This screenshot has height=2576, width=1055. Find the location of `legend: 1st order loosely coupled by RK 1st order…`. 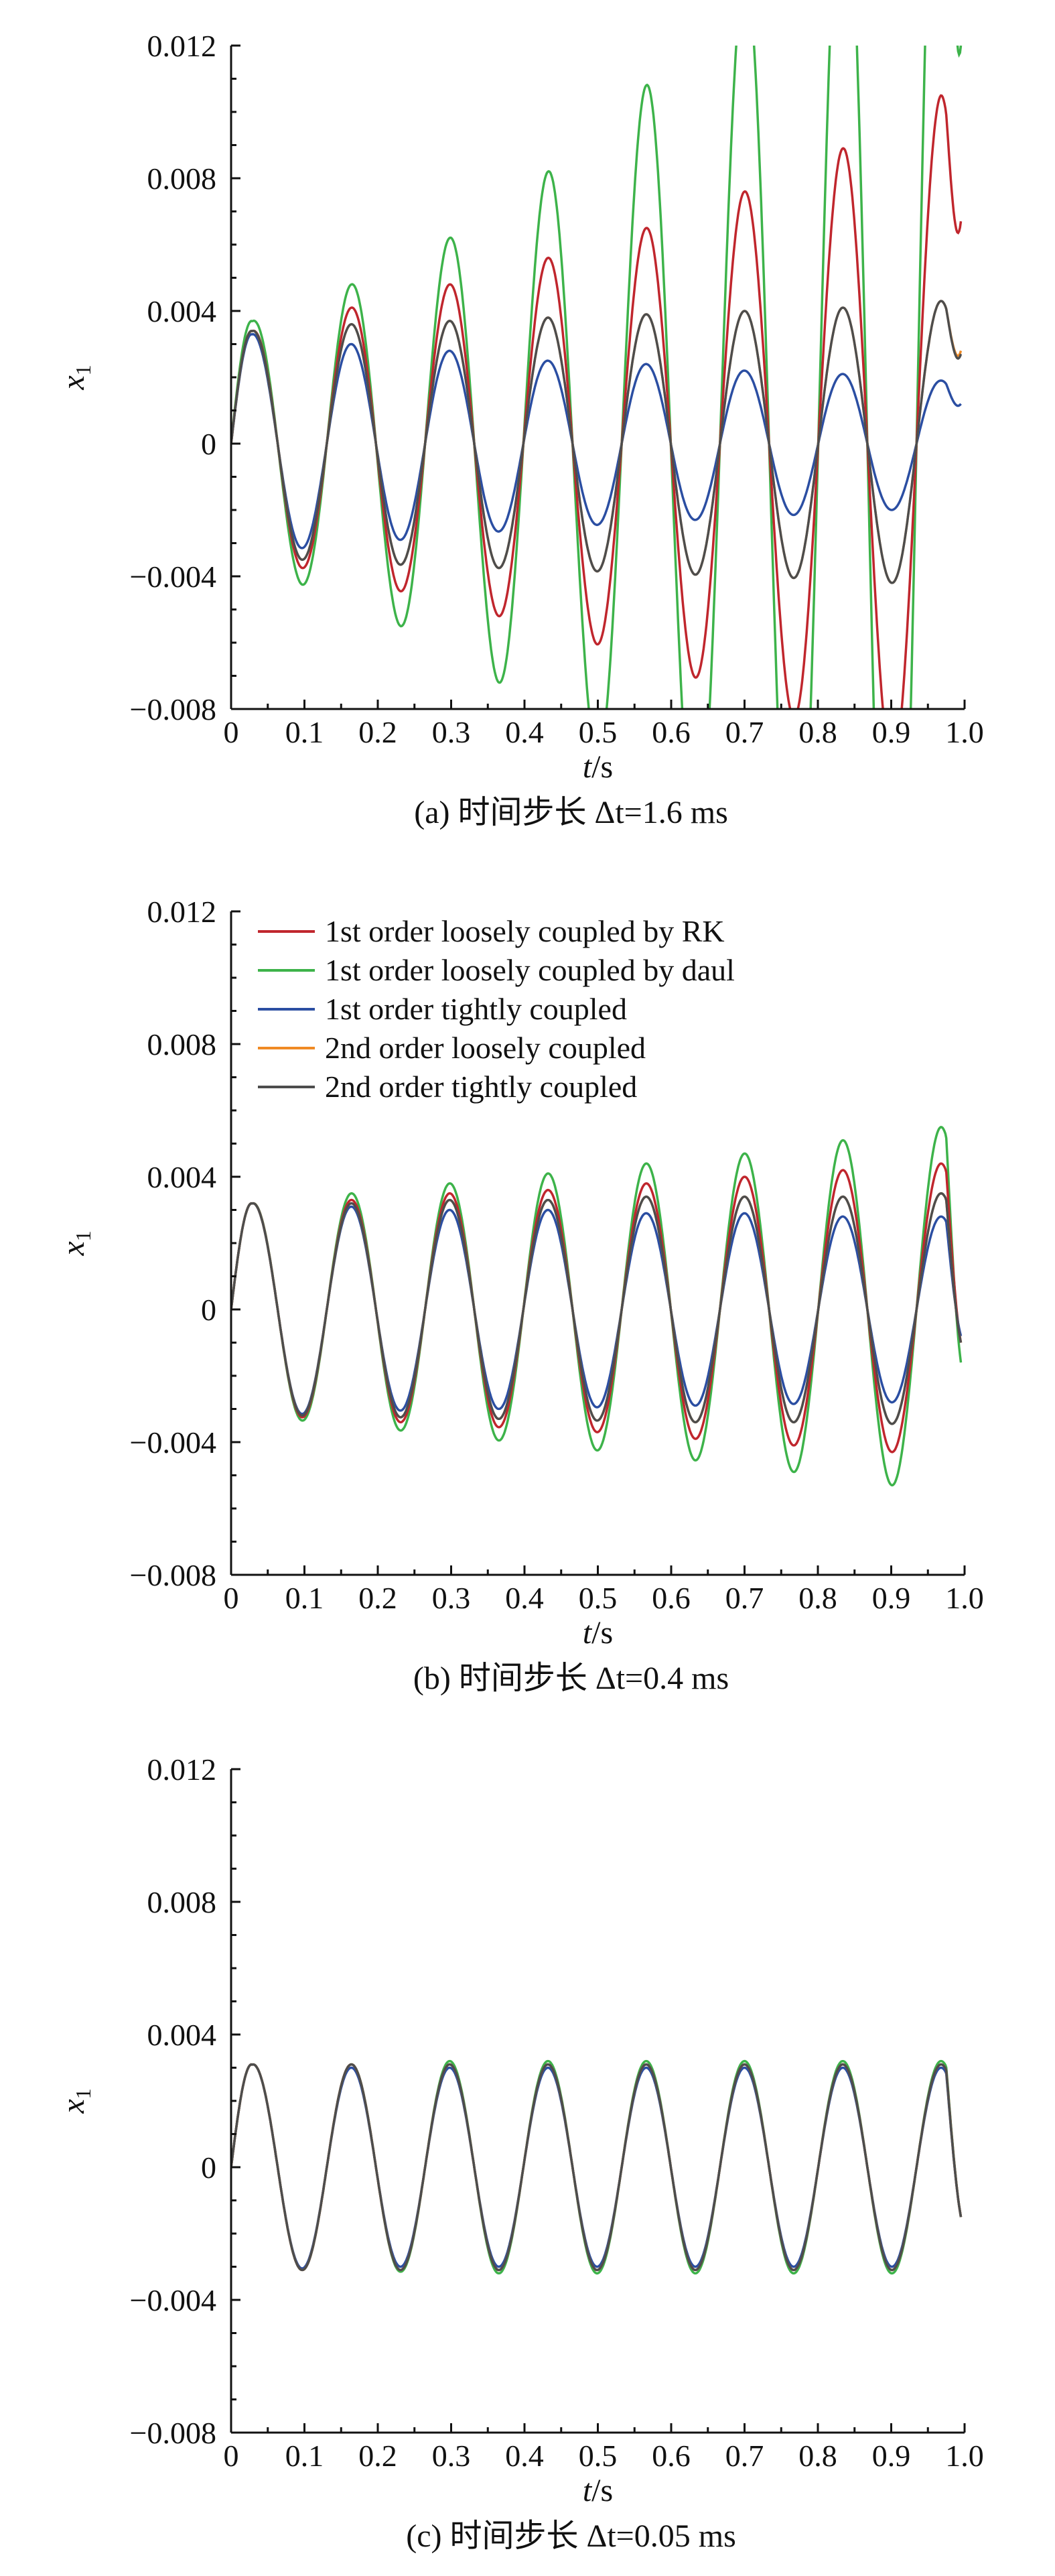

legend: 1st order loosely coupled by RK 1st order… is located at coordinates (496, 1009).